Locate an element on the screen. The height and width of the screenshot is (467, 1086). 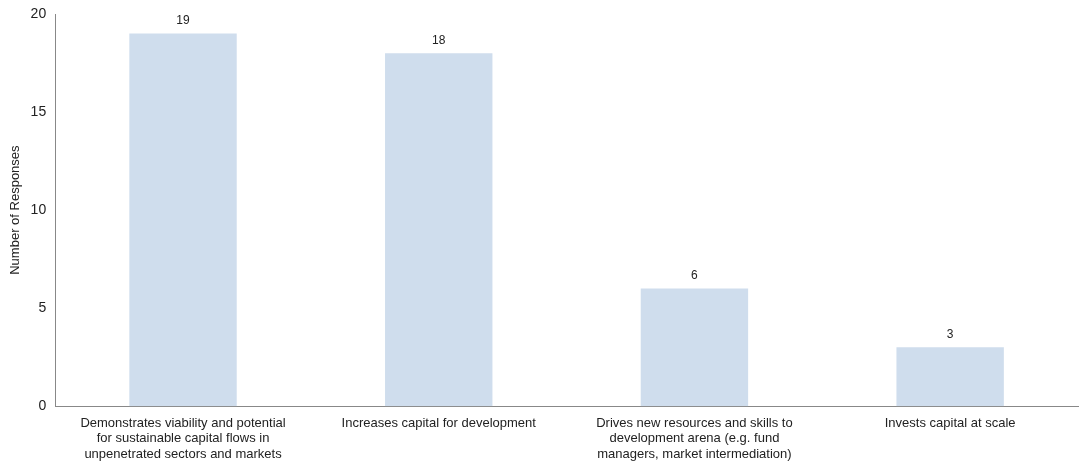
y-tick-label: 15 is located at coordinates (38, 110).